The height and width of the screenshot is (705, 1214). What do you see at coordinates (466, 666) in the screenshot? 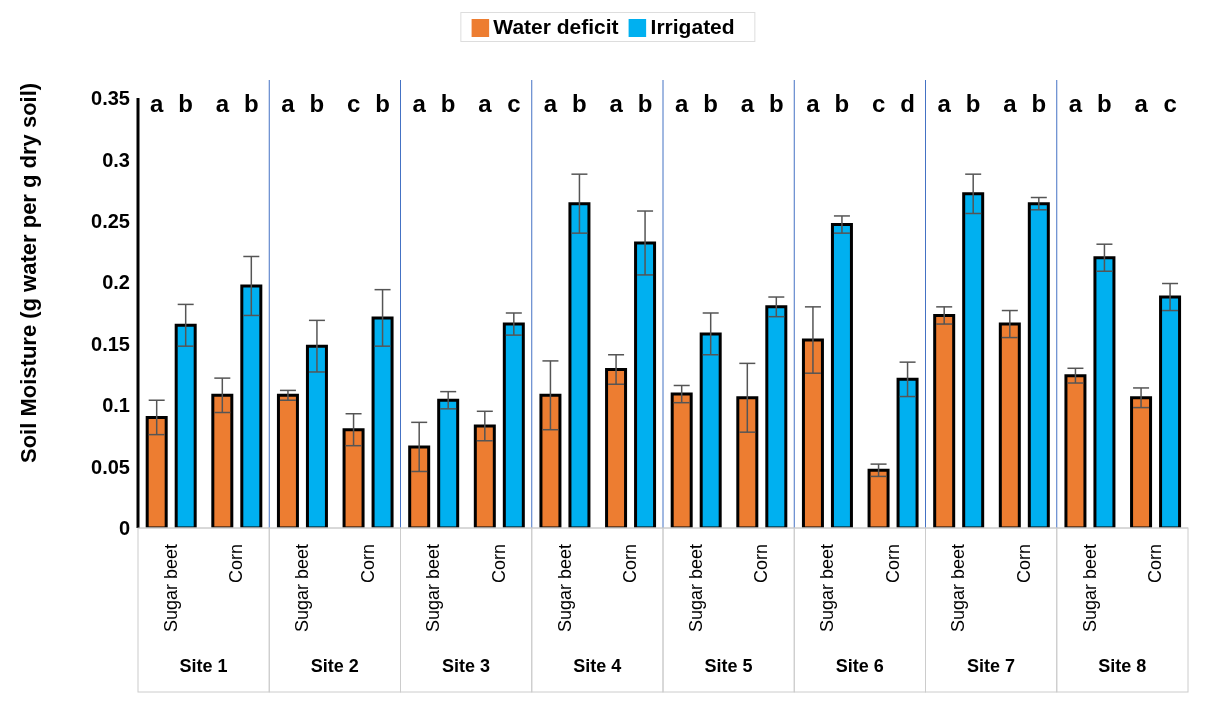
I see `text: Site 3` at bounding box center [466, 666].